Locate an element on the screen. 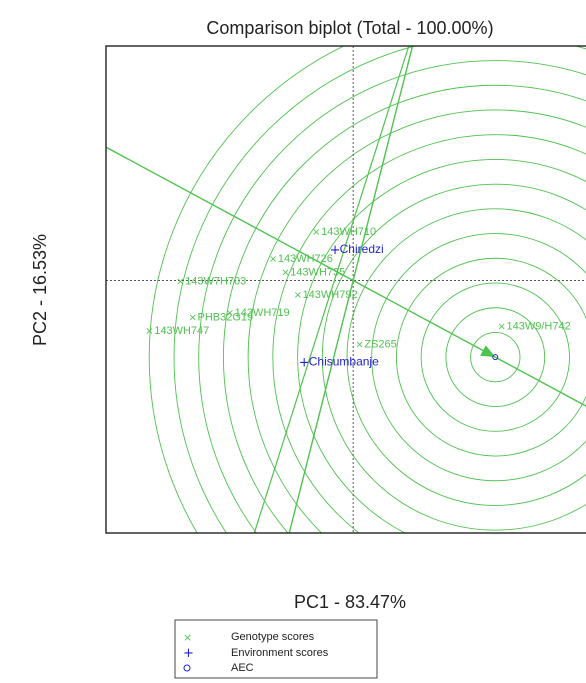  genotype-label: ZS265 is located at coordinates (380, 345).